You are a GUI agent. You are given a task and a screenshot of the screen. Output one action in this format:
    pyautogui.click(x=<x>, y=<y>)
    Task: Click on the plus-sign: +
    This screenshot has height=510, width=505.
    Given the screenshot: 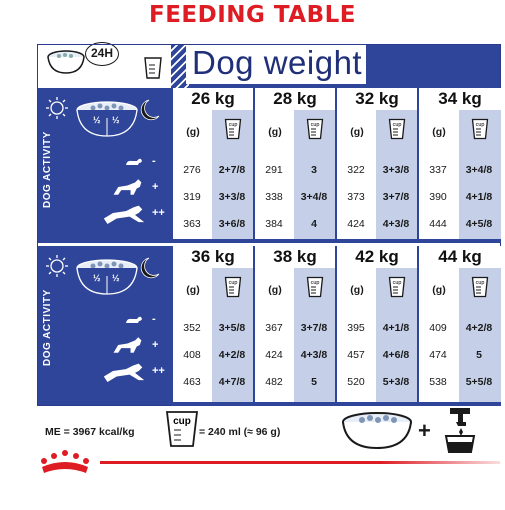 What is the action you would take?
    pyautogui.click(x=424, y=430)
    